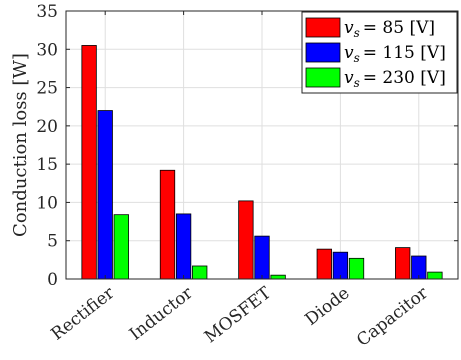 The height and width of the screenshot is (360, 461). What do you see at coordinates (389, 29) in the screenshot?
I see `legend-label-1: vs = 85 [V]` at bounding box center [389, 29].